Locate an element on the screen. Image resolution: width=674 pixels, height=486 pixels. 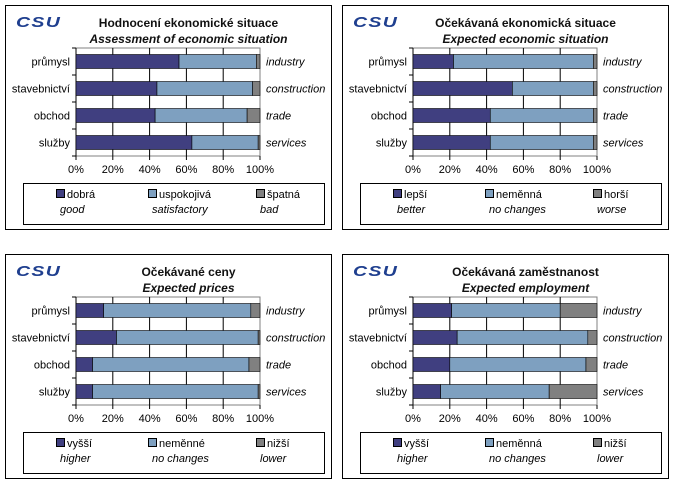
legend-label: špatná is located at coordinates (284, 195).